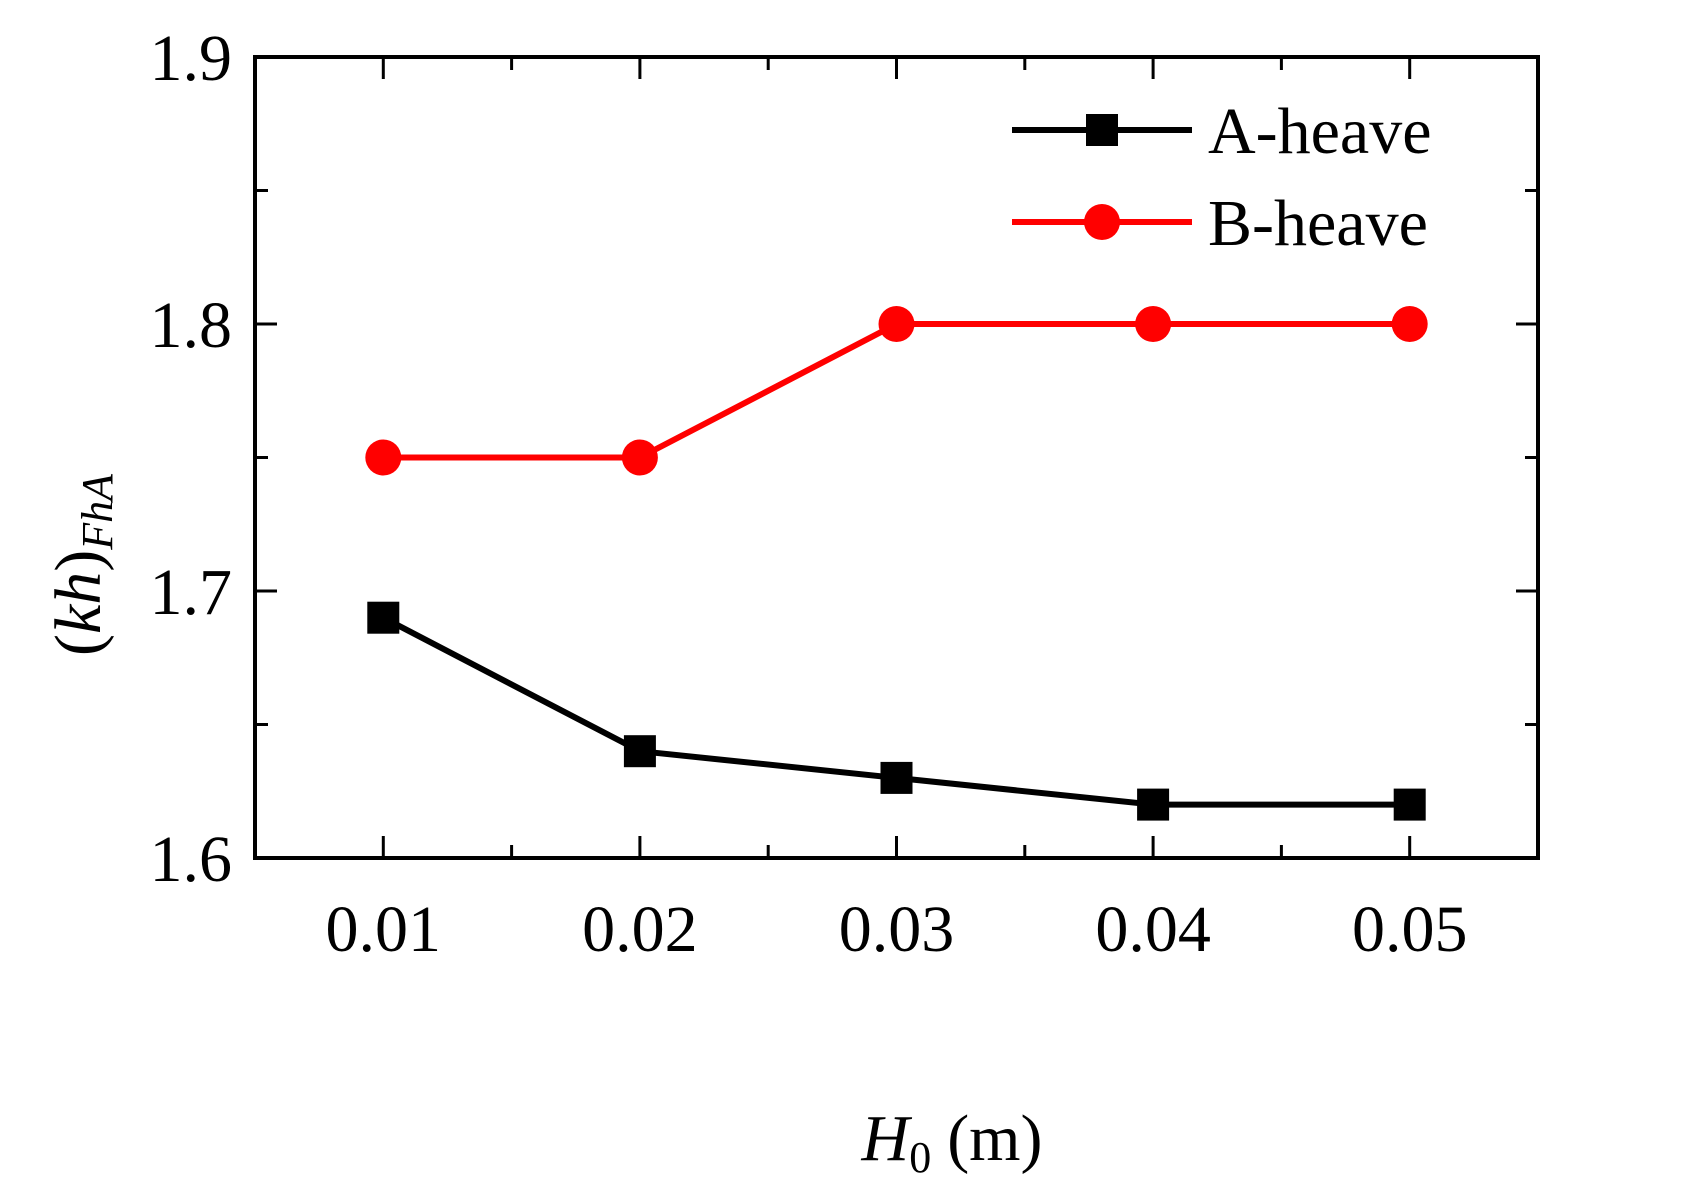 This screenshot has width=1697, height=1197. Describe the element at coordinates (384, 929) in the screenshot. I see `x-tick-label: 0.01` at that location.